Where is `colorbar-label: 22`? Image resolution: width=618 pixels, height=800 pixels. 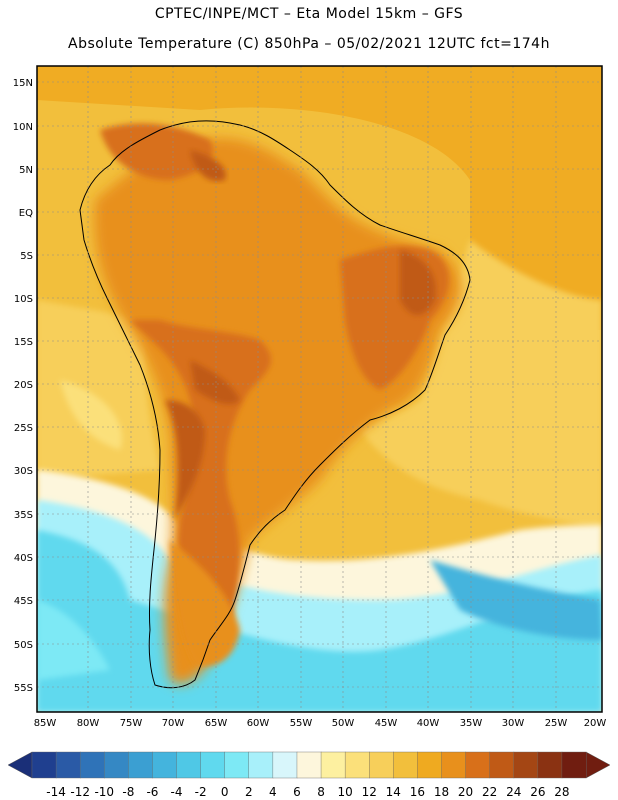
colorbar-label: 22 is located at coordinates (489, 792).